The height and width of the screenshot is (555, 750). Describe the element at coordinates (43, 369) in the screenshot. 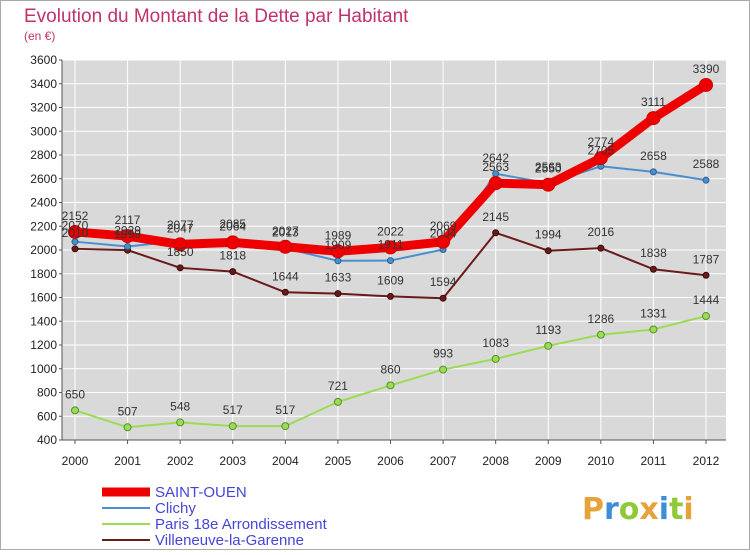

I see `y-tick-label: 1000` at that location.